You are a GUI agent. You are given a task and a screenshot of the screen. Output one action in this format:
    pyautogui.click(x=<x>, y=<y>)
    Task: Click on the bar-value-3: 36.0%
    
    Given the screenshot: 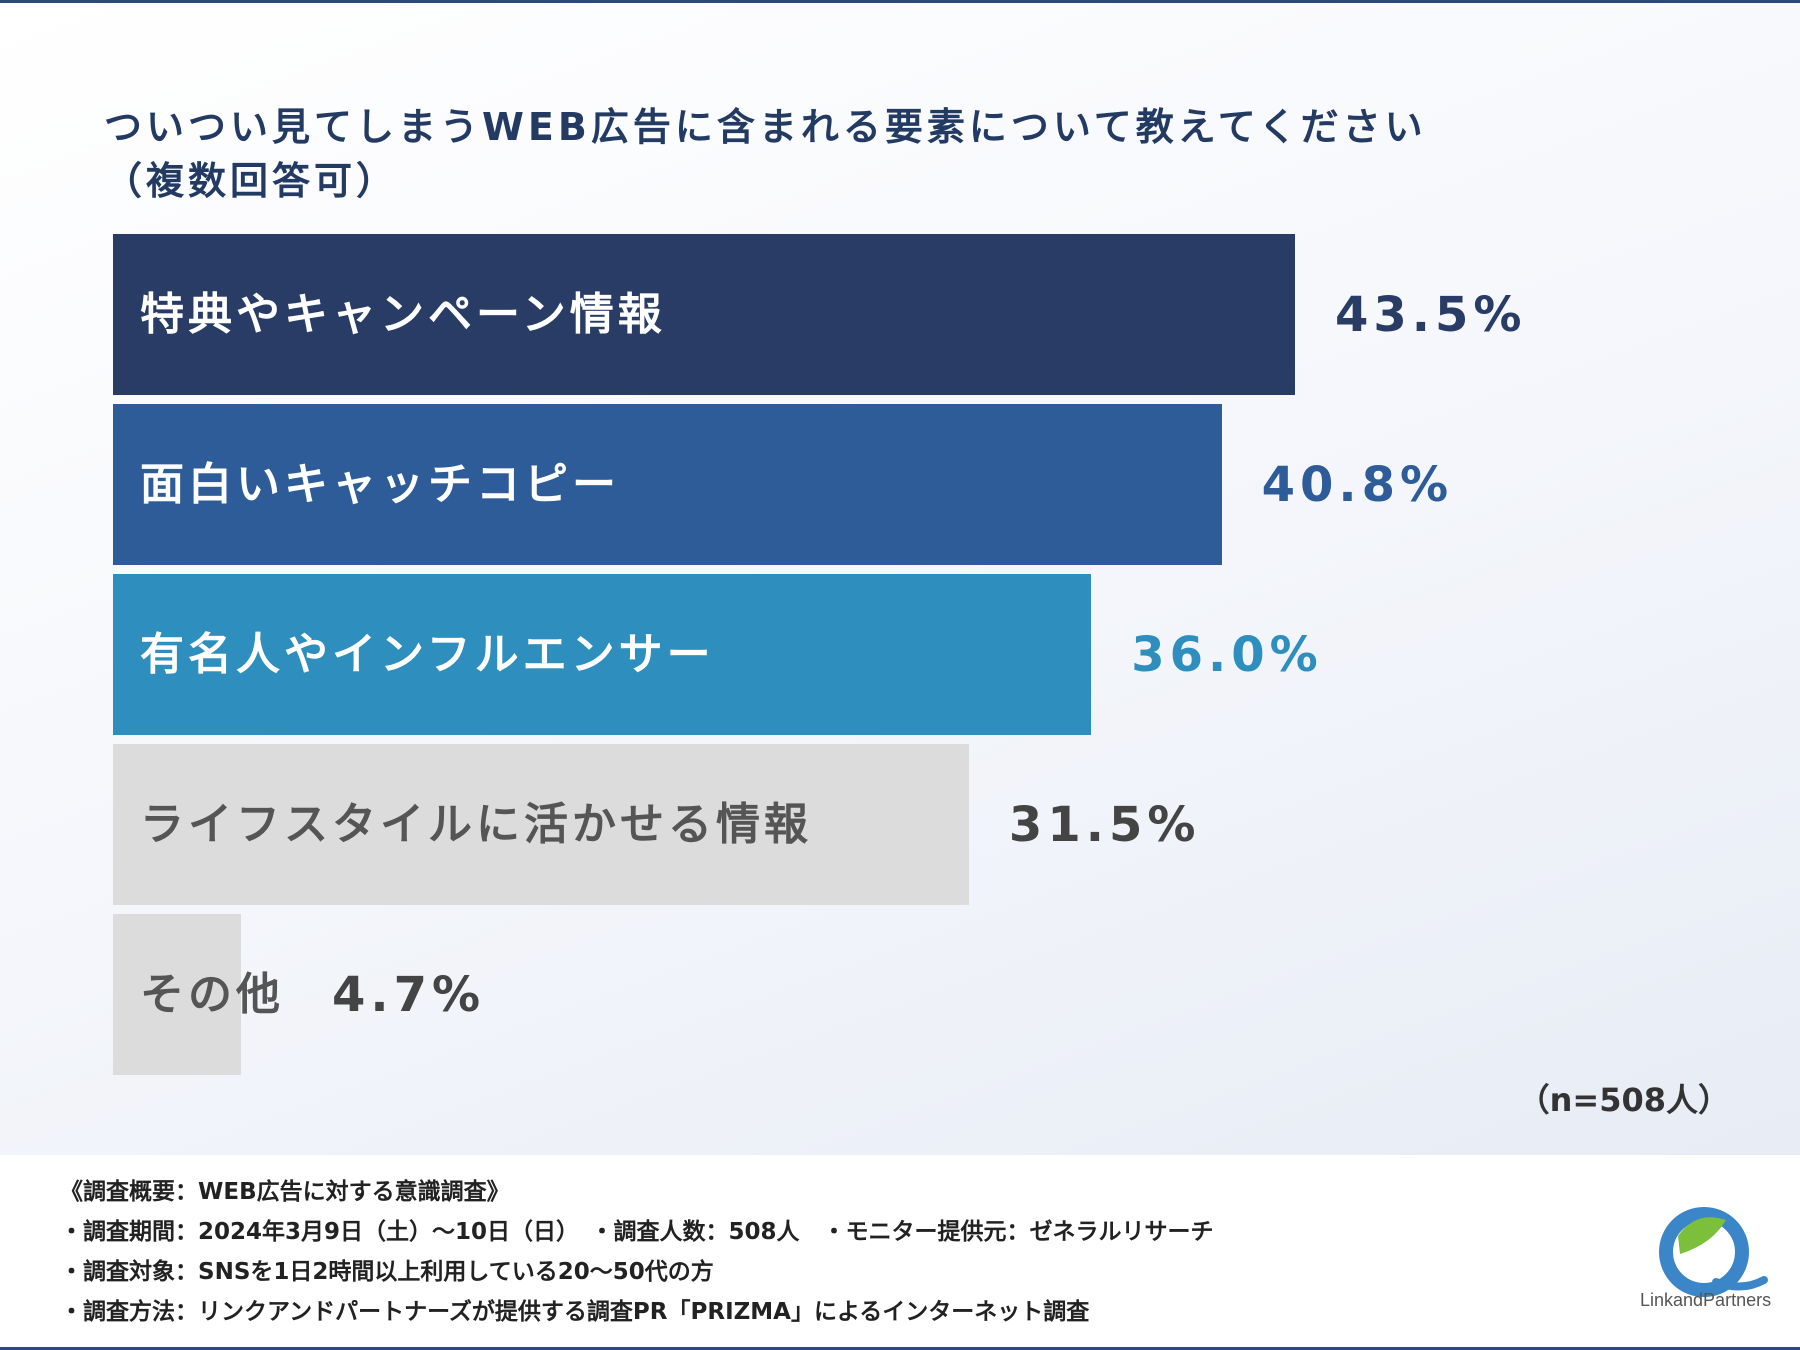 What is the action you would take?
    pyautogui.click(x=1227, y=654)
    